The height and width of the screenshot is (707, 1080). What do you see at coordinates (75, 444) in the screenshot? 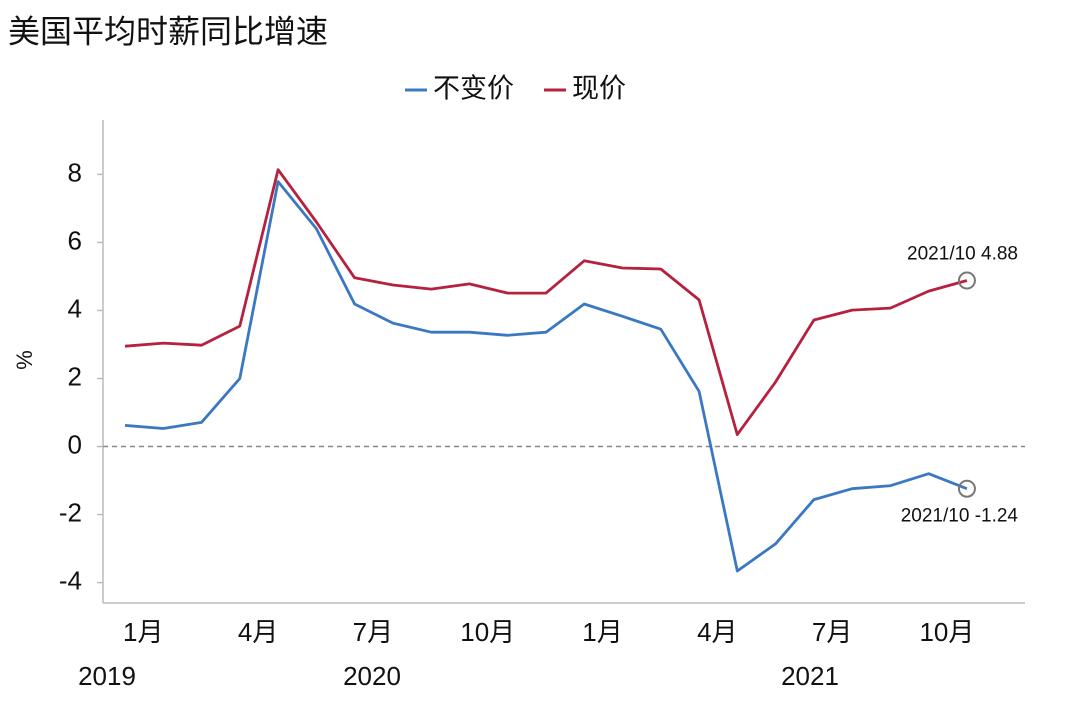
I see `y-tick-label: 0` at bounding box center [75, 444].